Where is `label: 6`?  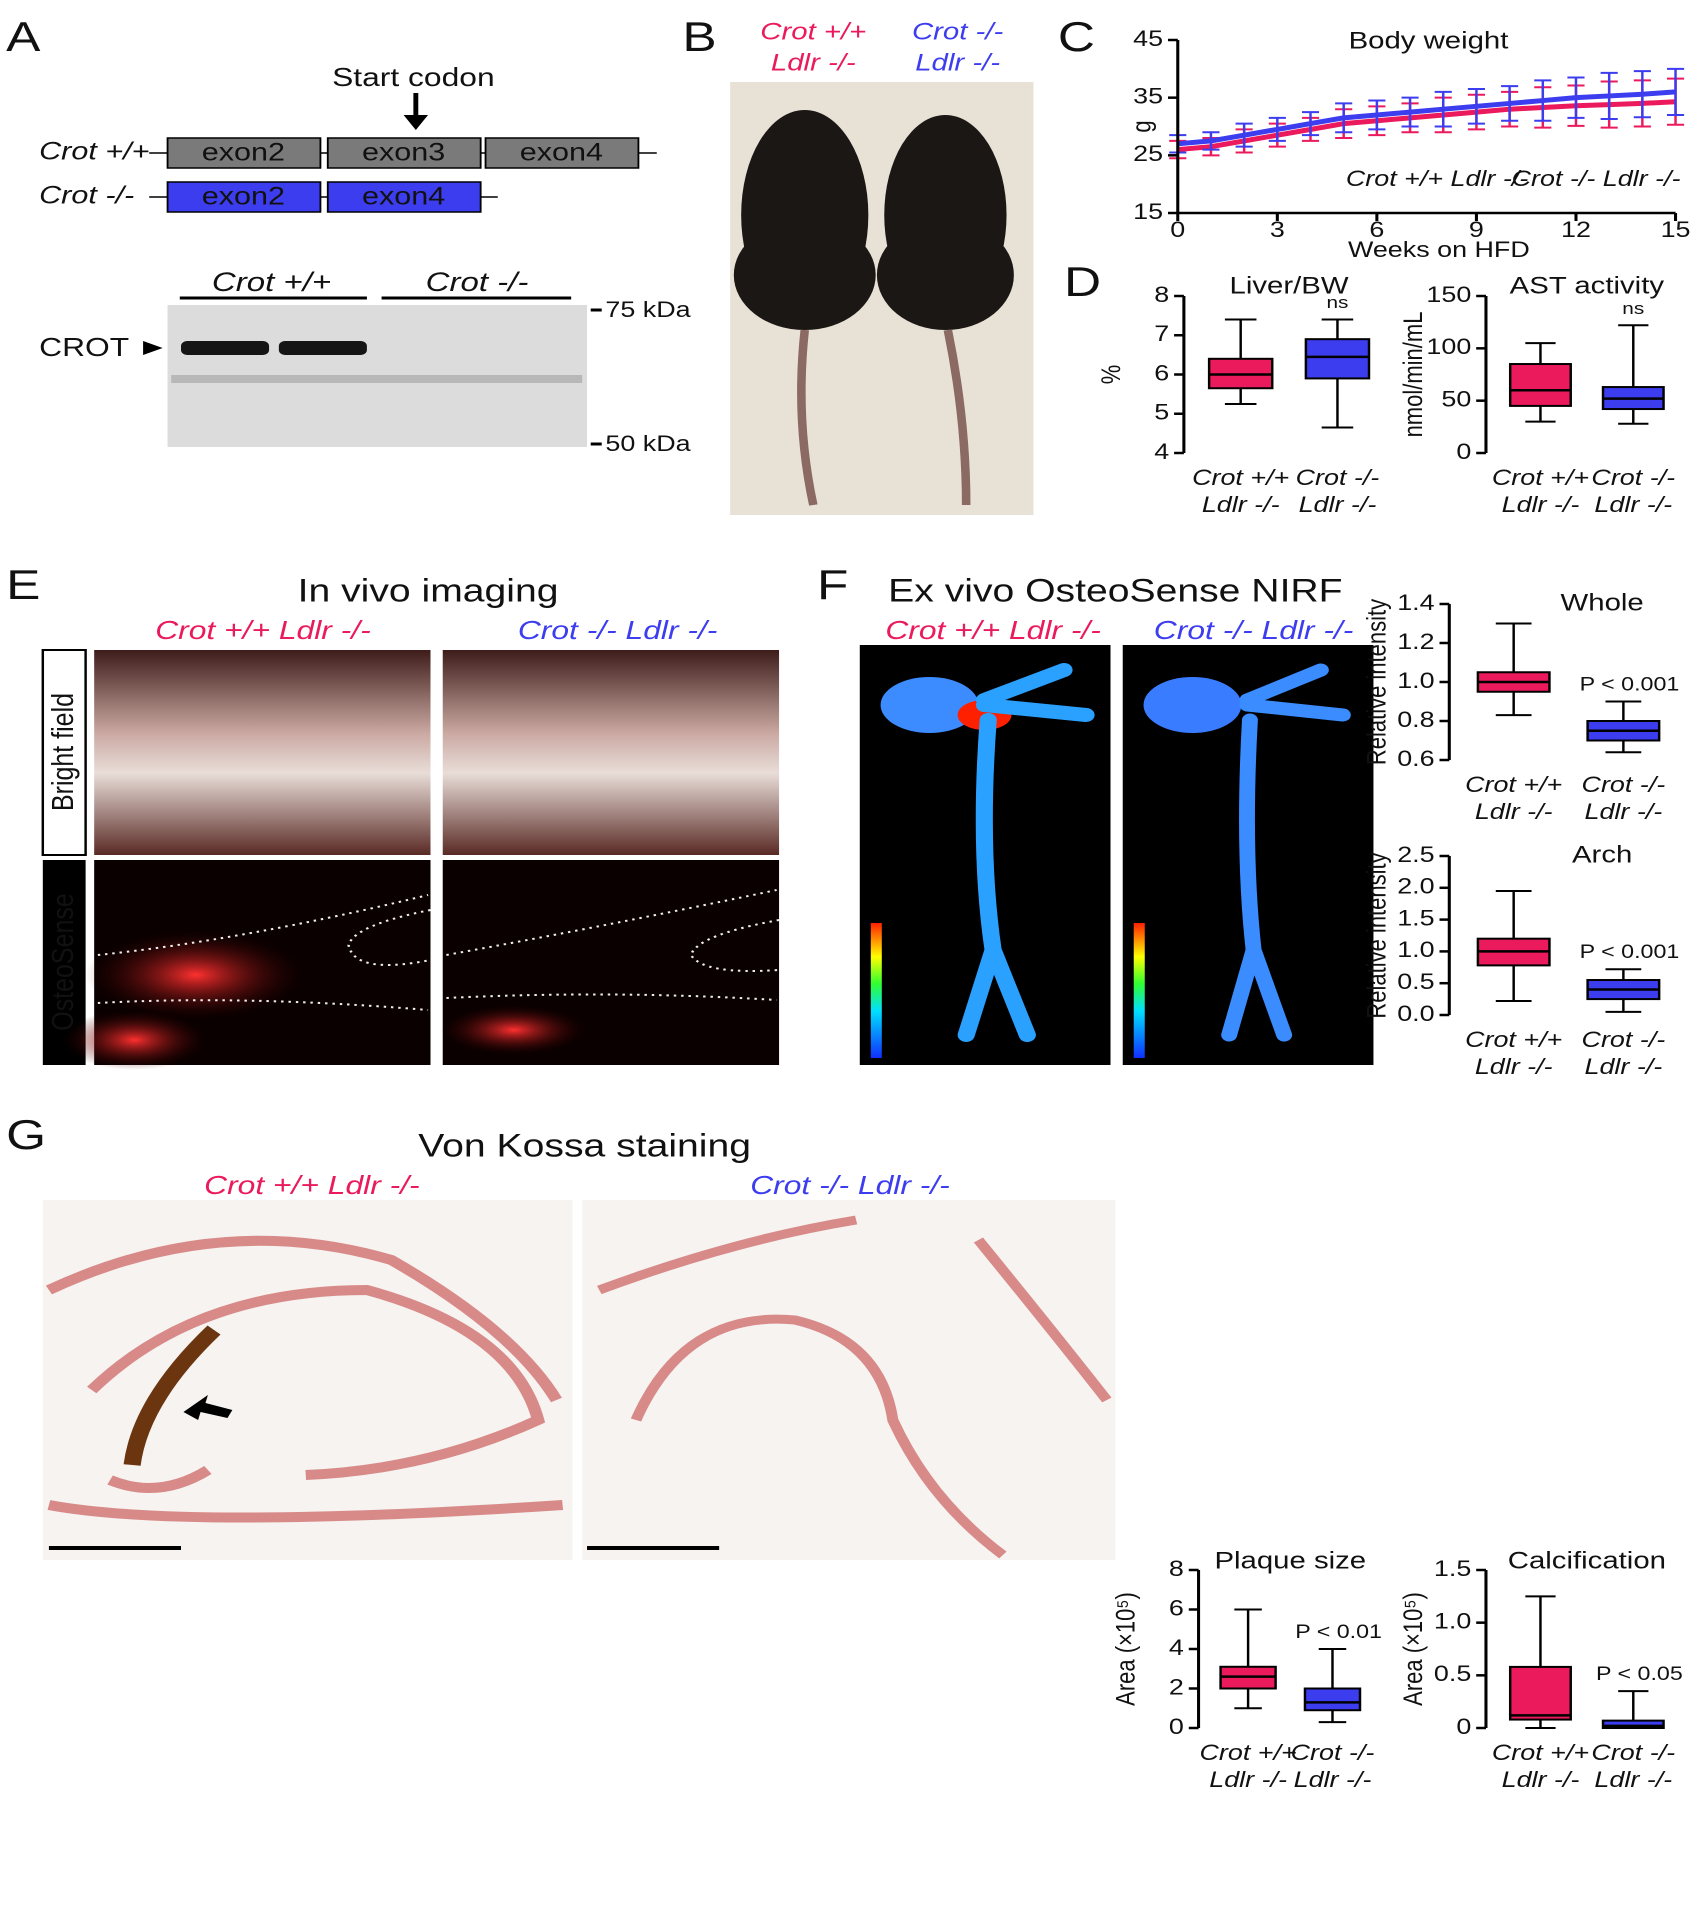 label: 6 is located at coordinates (1376, 230).